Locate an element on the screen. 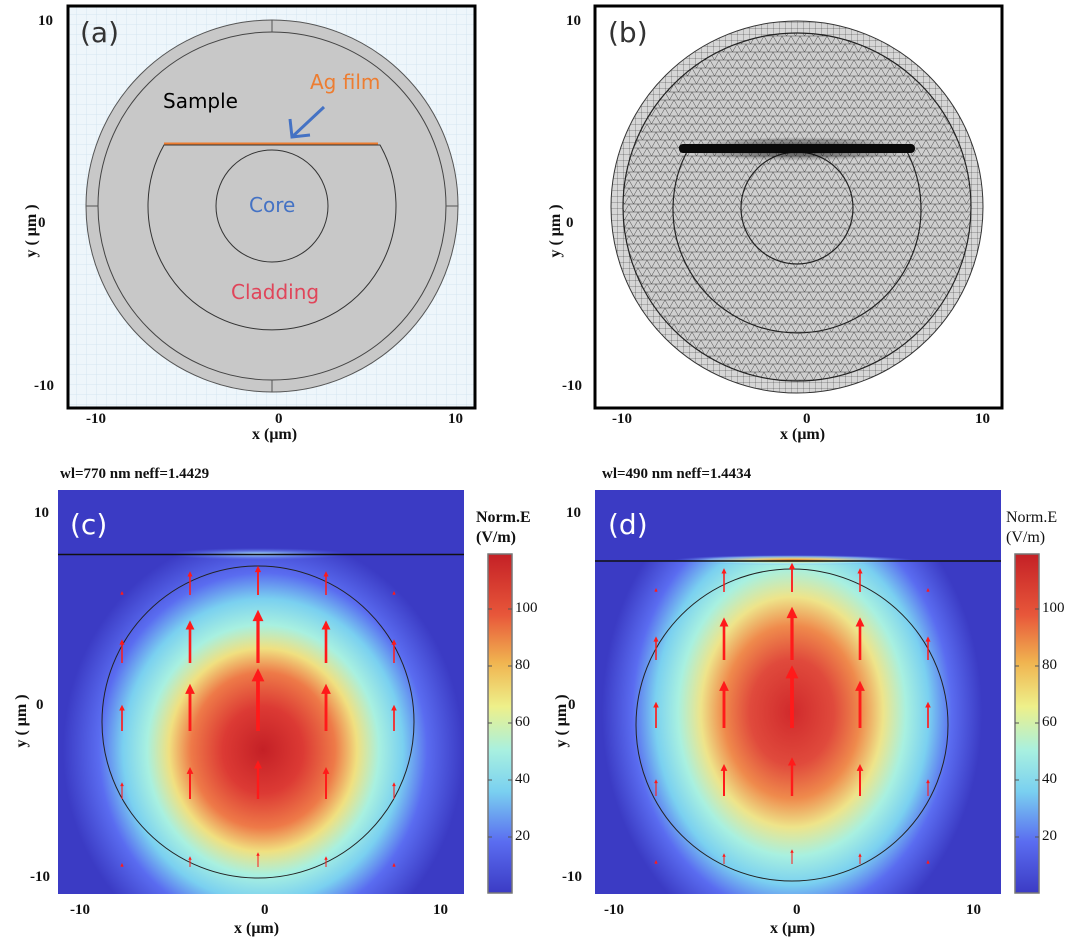 The width and height of the screenshot is (1071, 944). panel-d-colorbar-unit: (V/m) is located at coordinates (1026, 537).